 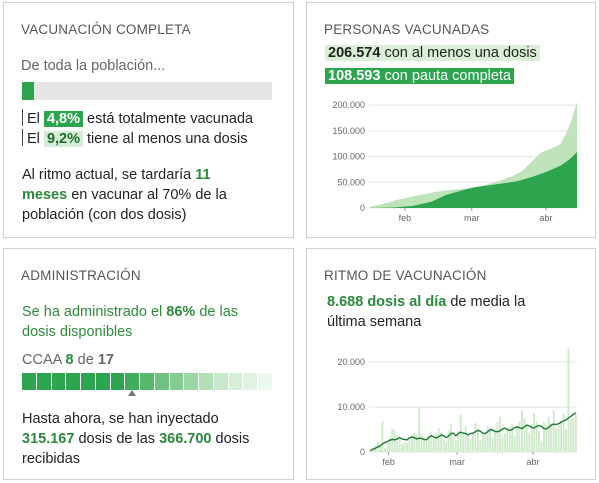 I want to click on pace-unit: meses, so click(x=45, y=195).